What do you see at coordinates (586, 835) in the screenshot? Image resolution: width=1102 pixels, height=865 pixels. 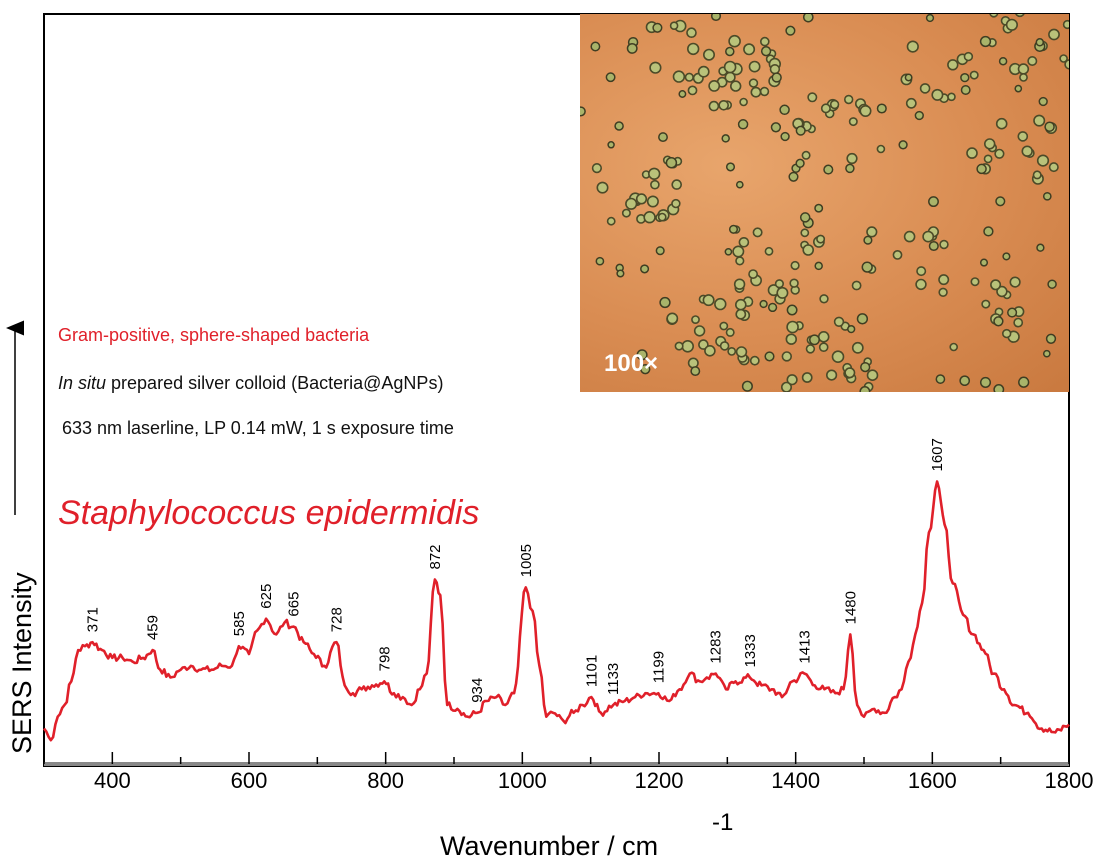 I see `x-axis-title: Wavenumber / cm -1` at bounding box center [586, 835].